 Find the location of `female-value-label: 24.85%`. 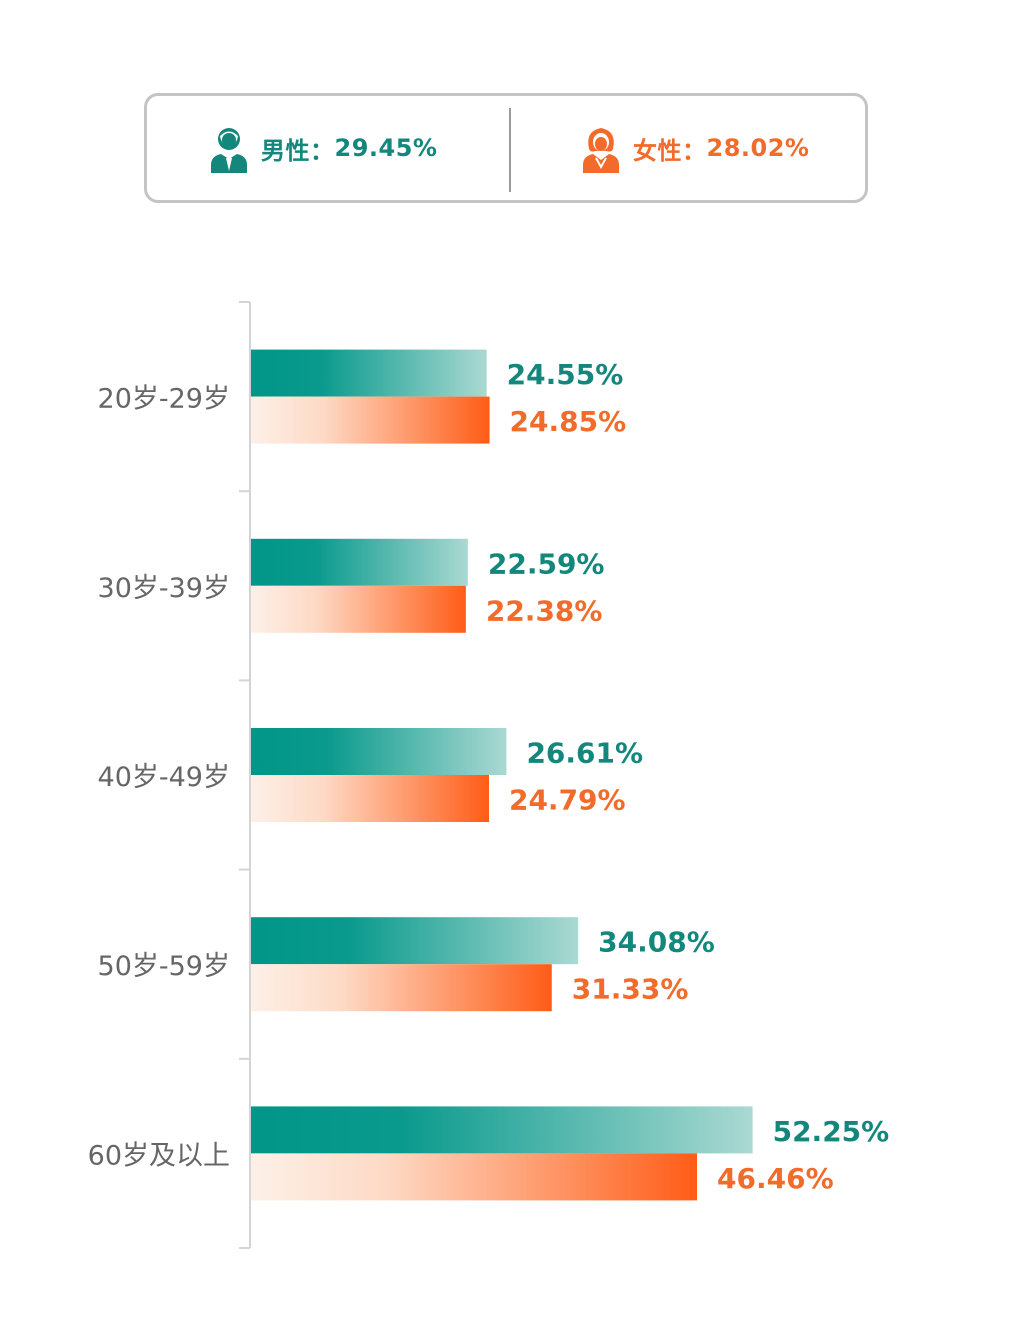

female-value-label: 24.85% is located at coordinates (568, 421).